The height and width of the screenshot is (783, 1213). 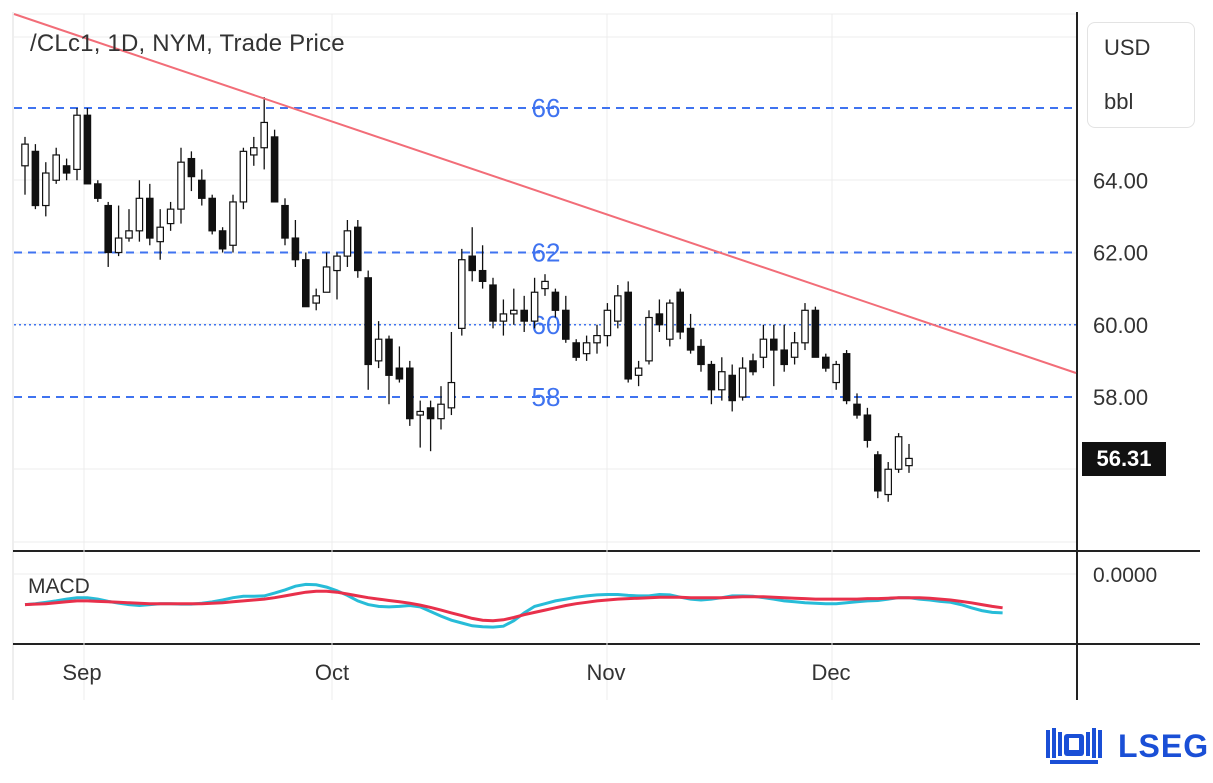 What do you see at coordinates (1120, 289) in the screenshot?
I see `price-axis: 64.00 62.00 60.00 58.00` at bounding box center [1120, 289].